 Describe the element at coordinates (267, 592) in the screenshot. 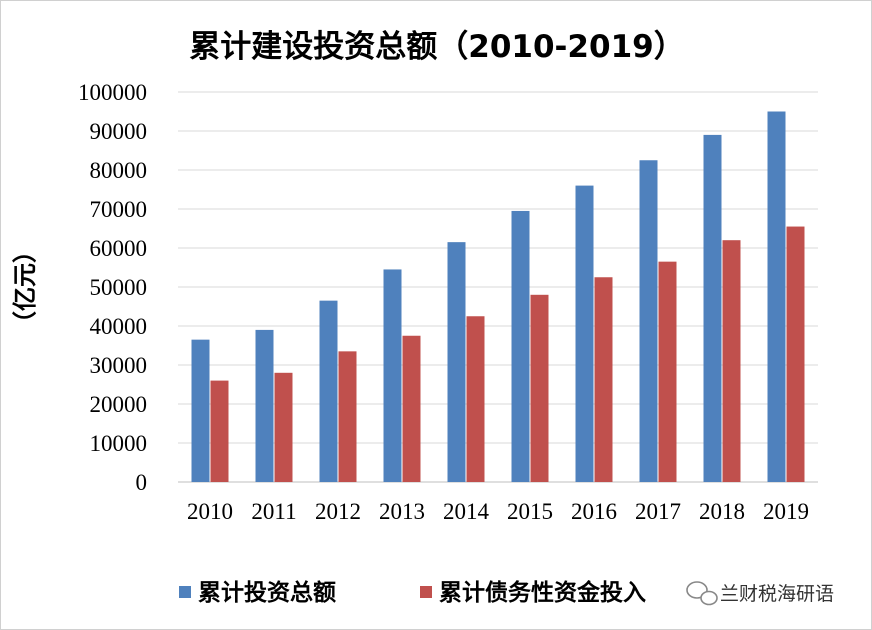

I see `legend-label: 累计投资总额` at that location.